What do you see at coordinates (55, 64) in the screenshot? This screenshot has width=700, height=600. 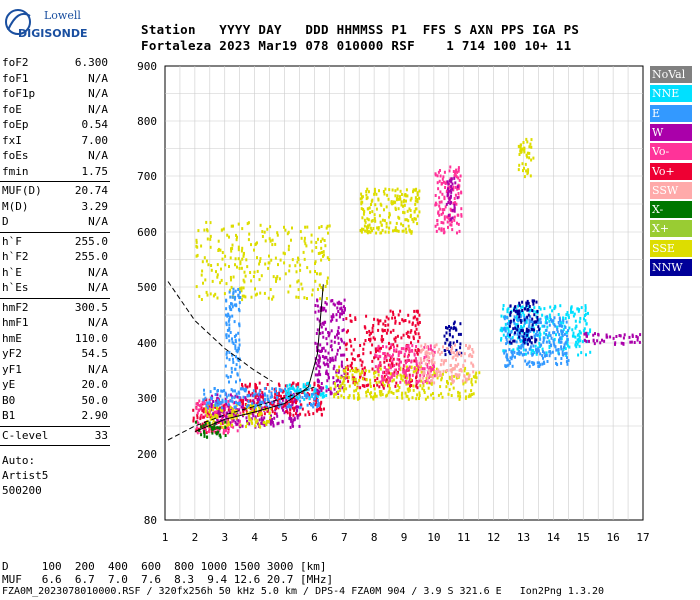 I see `param-row: foF2 6.300` at bounding box center [55, 64].